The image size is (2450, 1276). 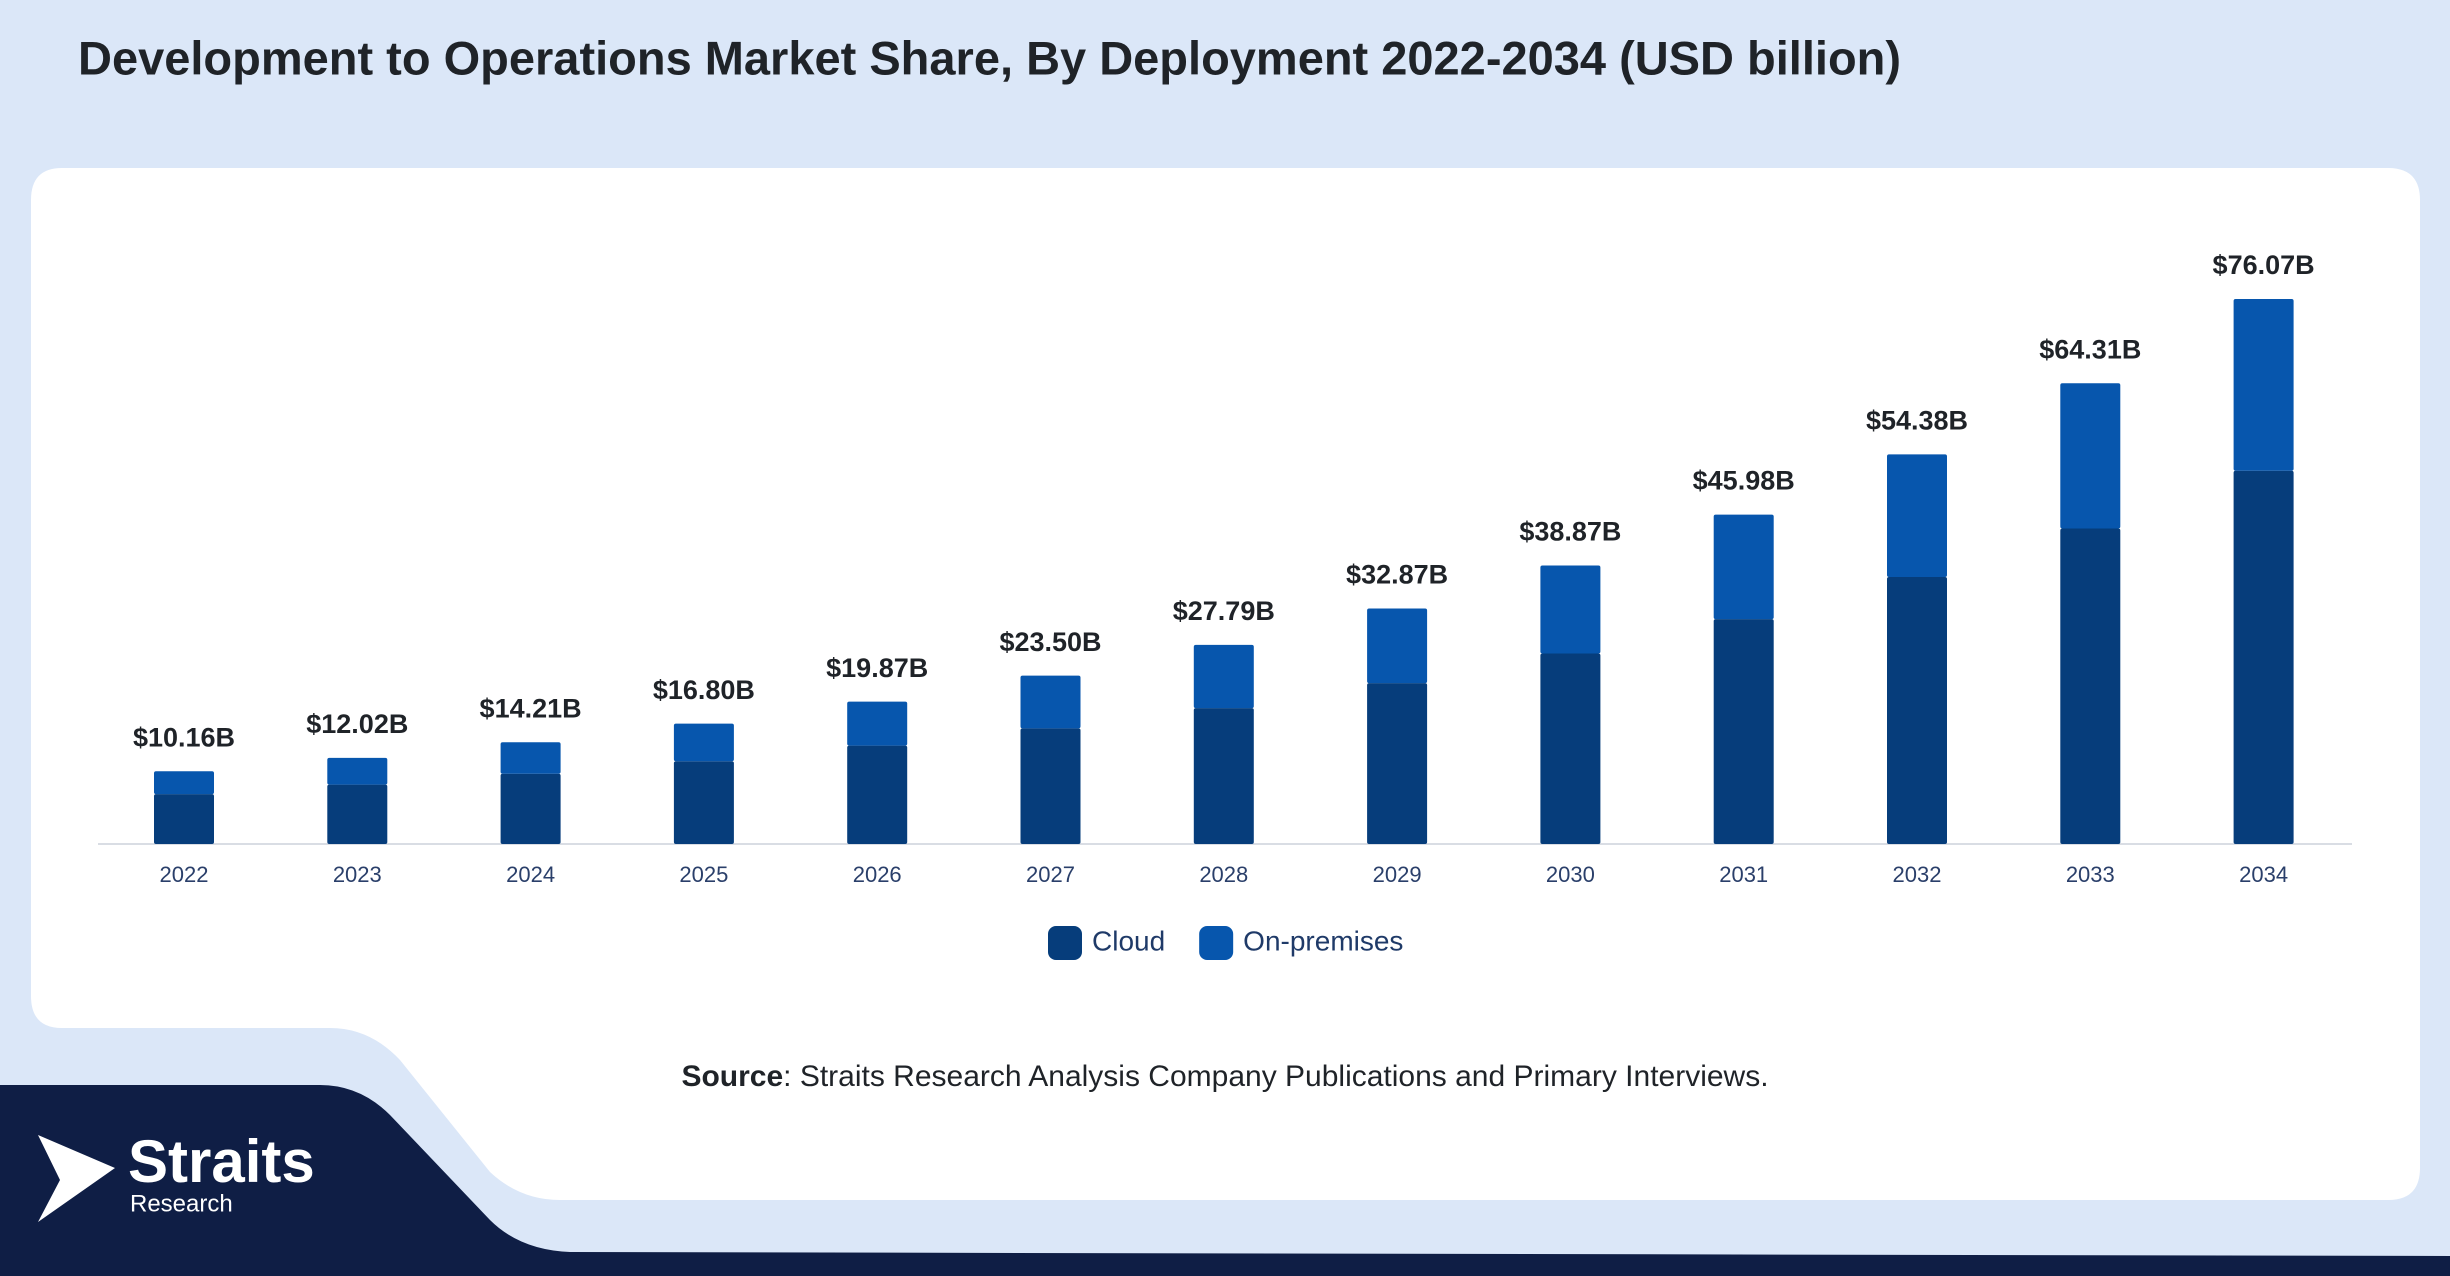 I want to click on total-label: $23.50B, so click(x=1050, y=642).